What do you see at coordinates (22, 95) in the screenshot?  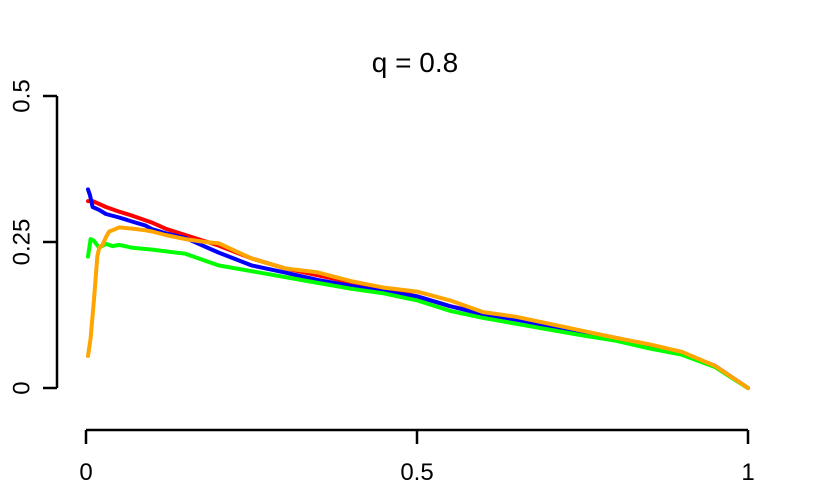 I see `y-tick-label: 0.5` at bounding box center [22, 95].